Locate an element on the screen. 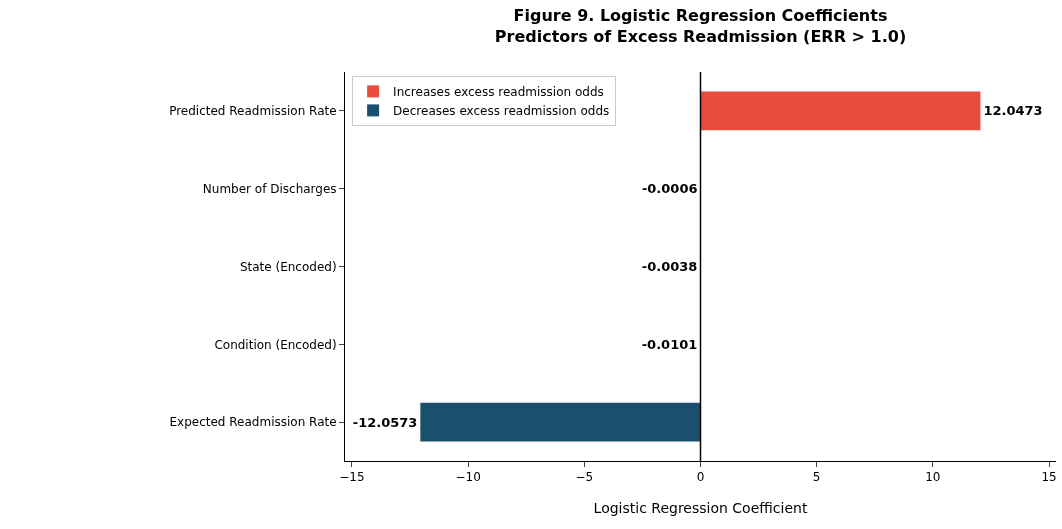 This screenshot has width=1062, height=529. legend-label: Decreases excess readmission odds is located at coordinates (501, 111).